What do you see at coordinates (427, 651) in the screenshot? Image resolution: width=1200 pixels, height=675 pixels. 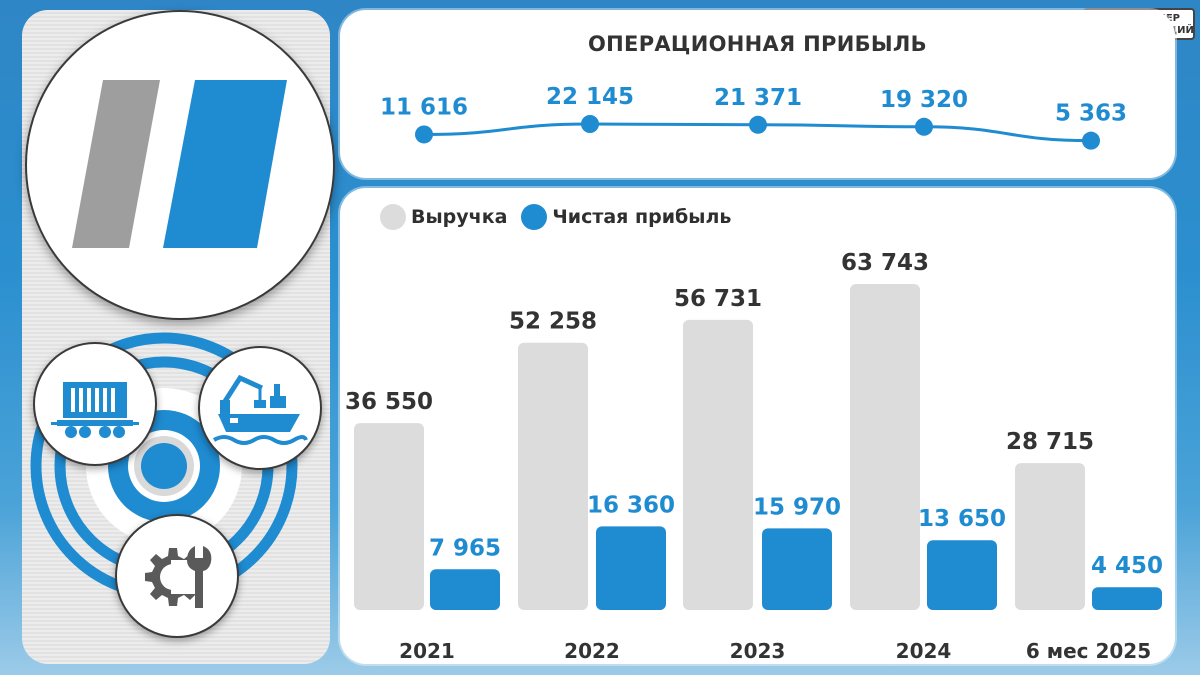 I see `category-label: 2021` at bounding box center [427, 651].